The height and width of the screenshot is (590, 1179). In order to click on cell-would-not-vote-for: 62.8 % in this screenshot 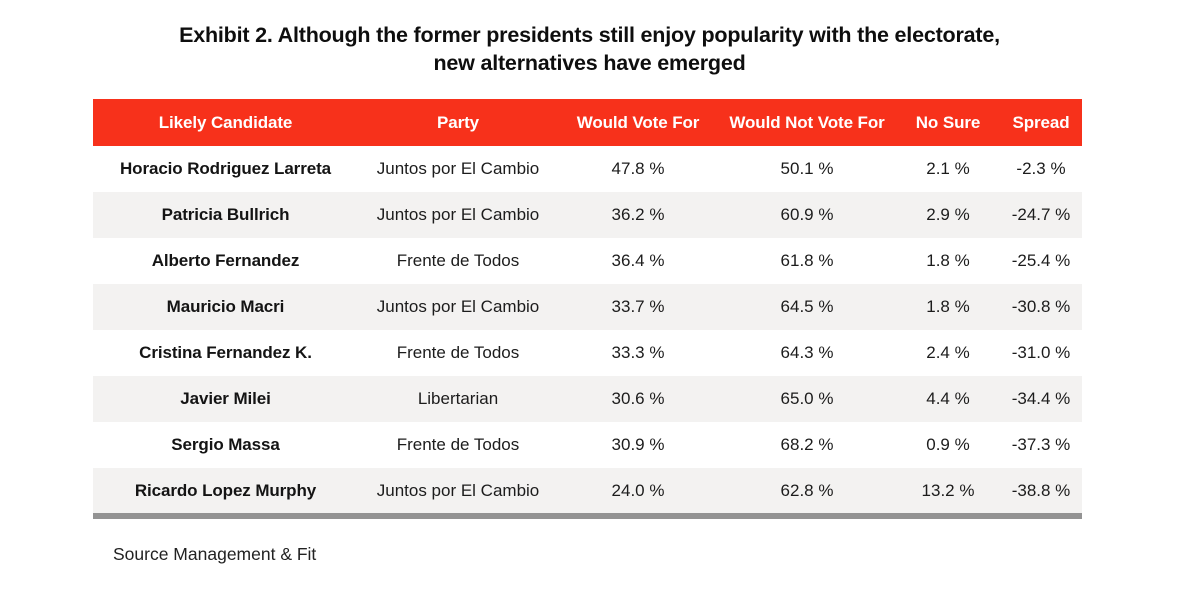, I will do `click(807, 490)`.